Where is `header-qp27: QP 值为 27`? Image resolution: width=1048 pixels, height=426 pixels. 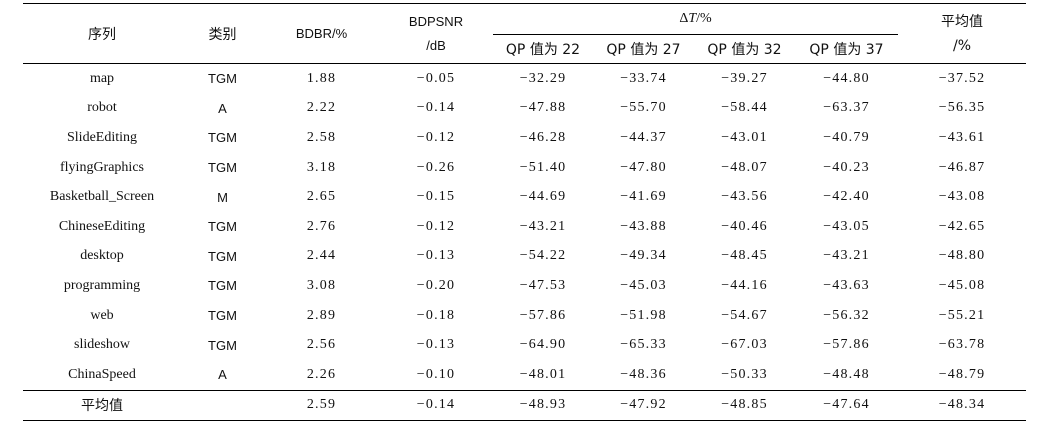
header-qp27: QP 值为 27 is located at coordinates (643, 50).